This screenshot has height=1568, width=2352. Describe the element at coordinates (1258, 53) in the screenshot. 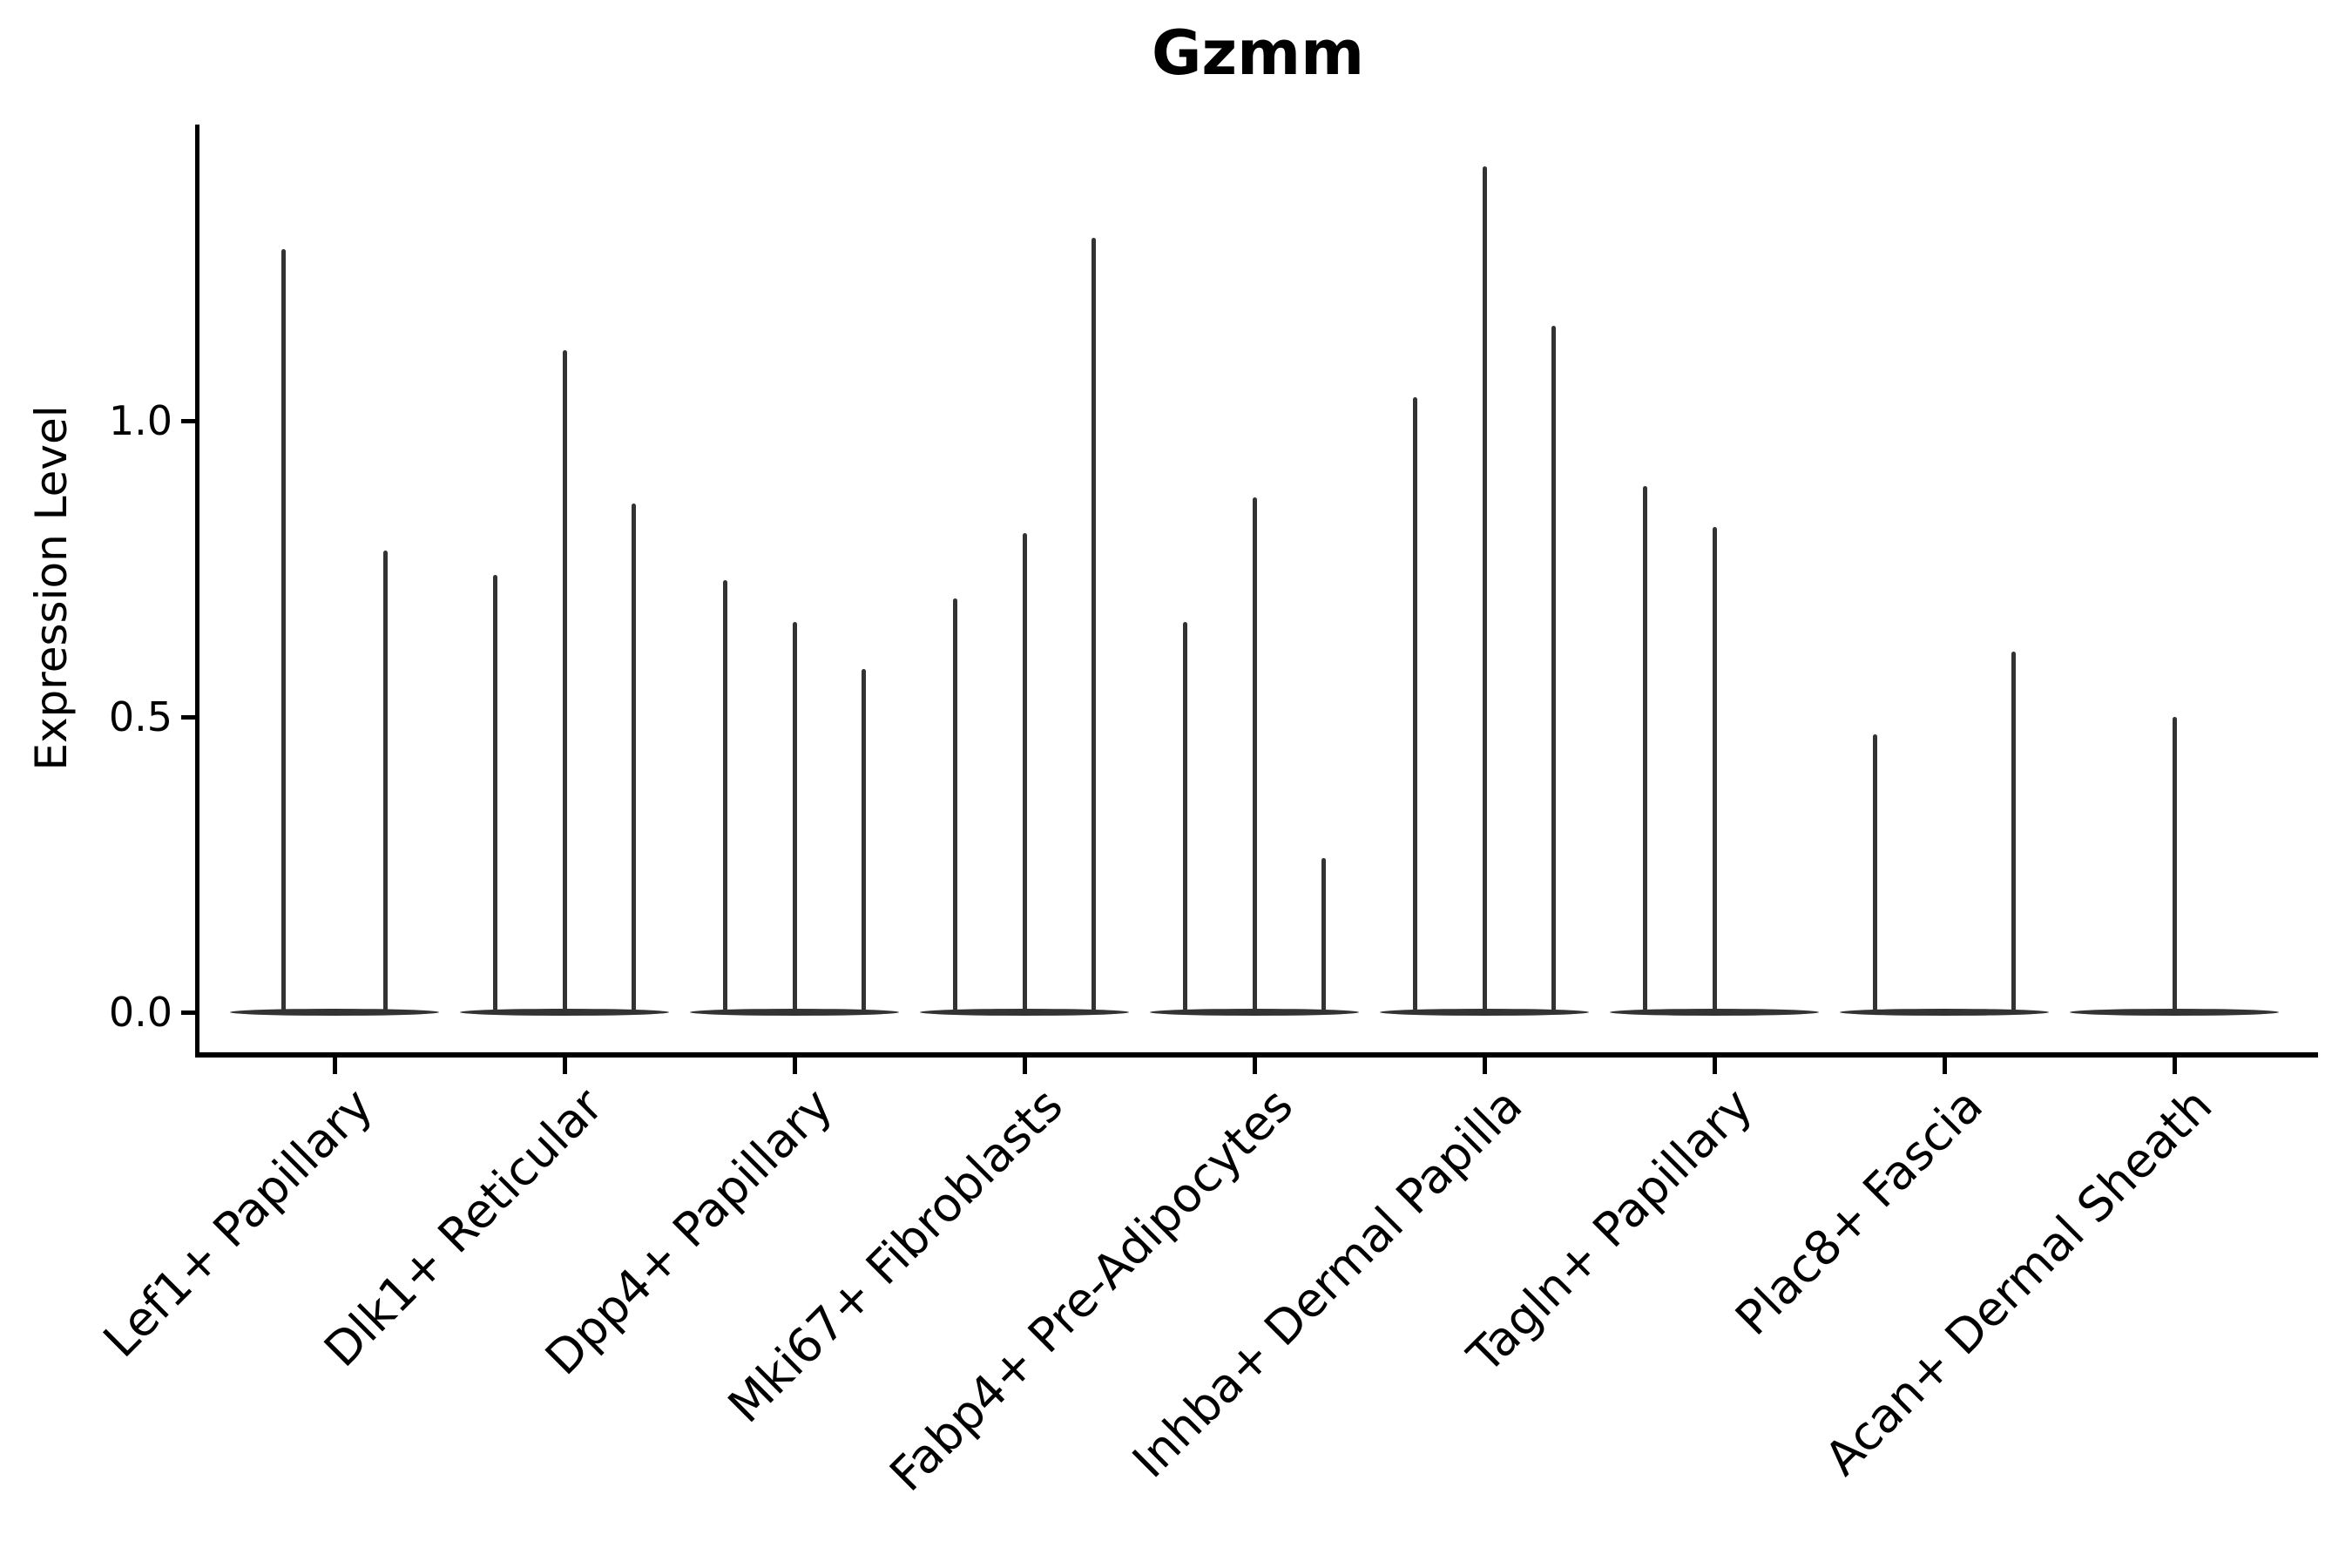

I see `chart-title: Gzmm` at that location.